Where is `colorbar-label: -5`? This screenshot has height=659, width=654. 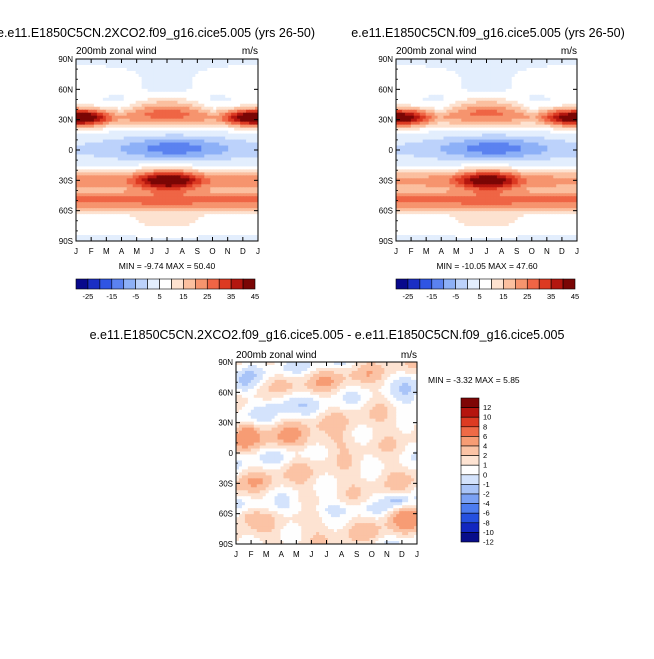 colorbar-label: -5 is located at coordinates (135, 296).